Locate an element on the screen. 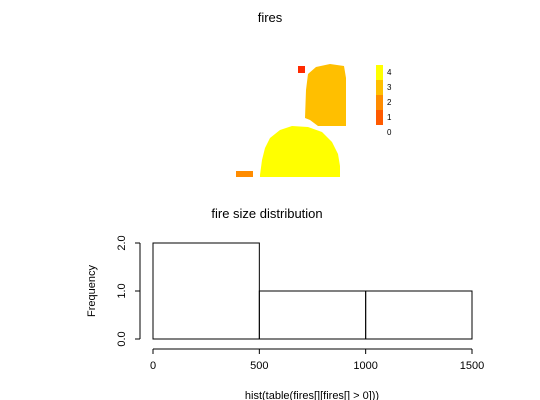 Image resolution: width=540 pixels, height=400 pixels. legend-label: 3 is located at coordinates (389, 87).